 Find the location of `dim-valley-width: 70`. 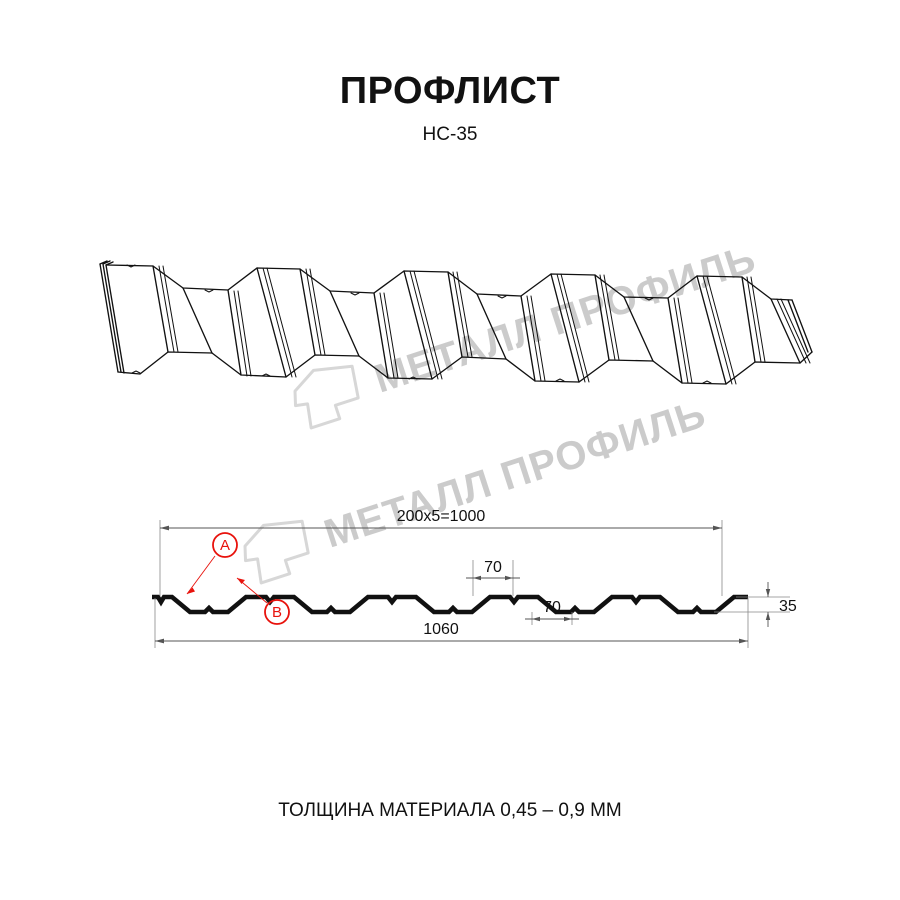

dim-valley-width: 70 is located at coordinates (552, 607).